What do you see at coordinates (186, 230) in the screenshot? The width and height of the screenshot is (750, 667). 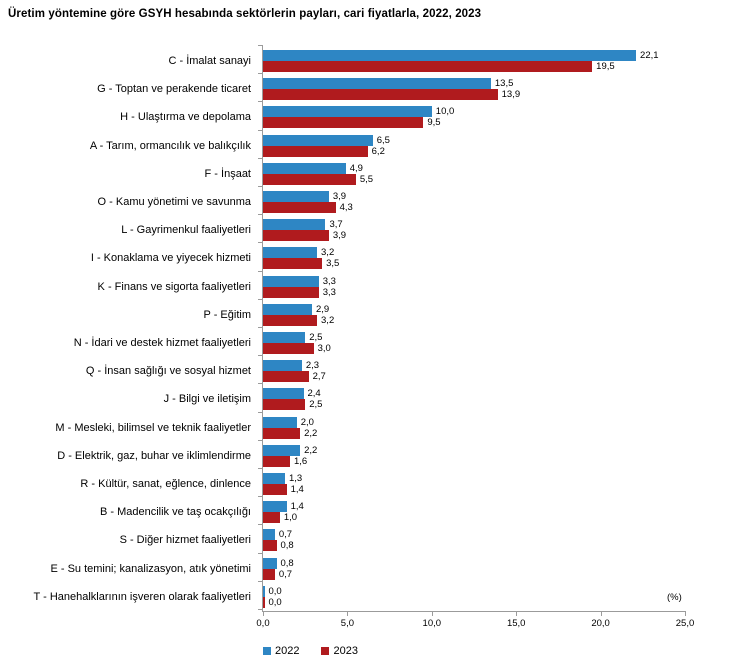 I see `category-label: L - Gayrimenkul faaliyetleri` at bounding box center [186, 230].